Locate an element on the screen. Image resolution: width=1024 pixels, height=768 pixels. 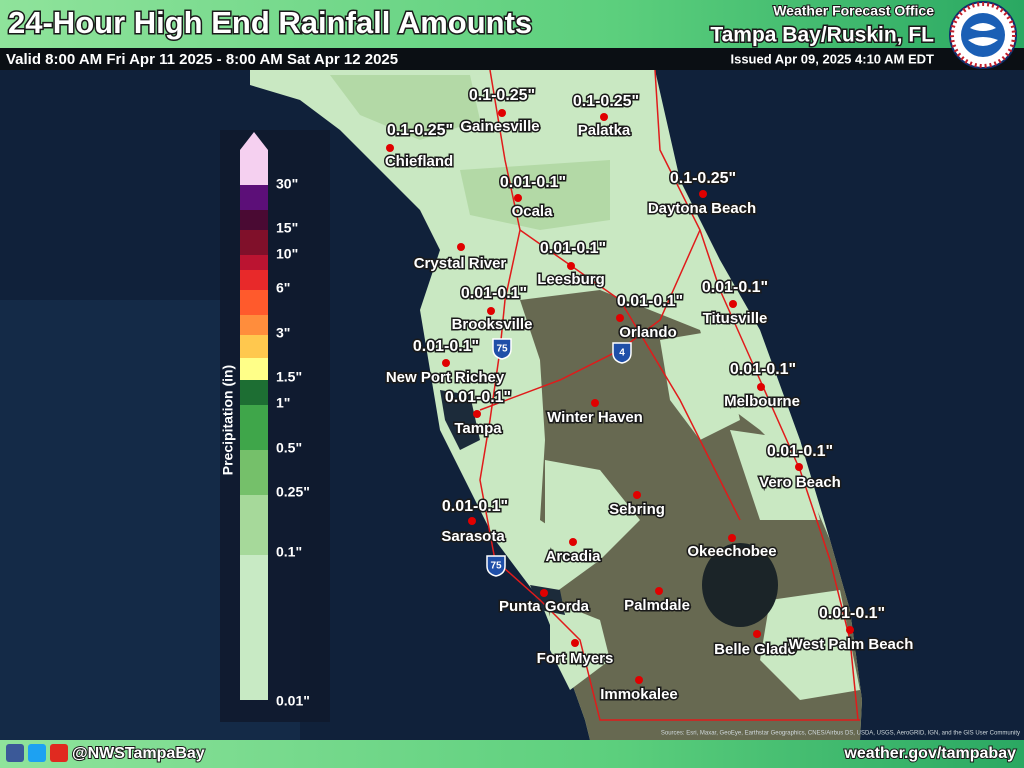
nws-logo is located at coordinates (983, 35).